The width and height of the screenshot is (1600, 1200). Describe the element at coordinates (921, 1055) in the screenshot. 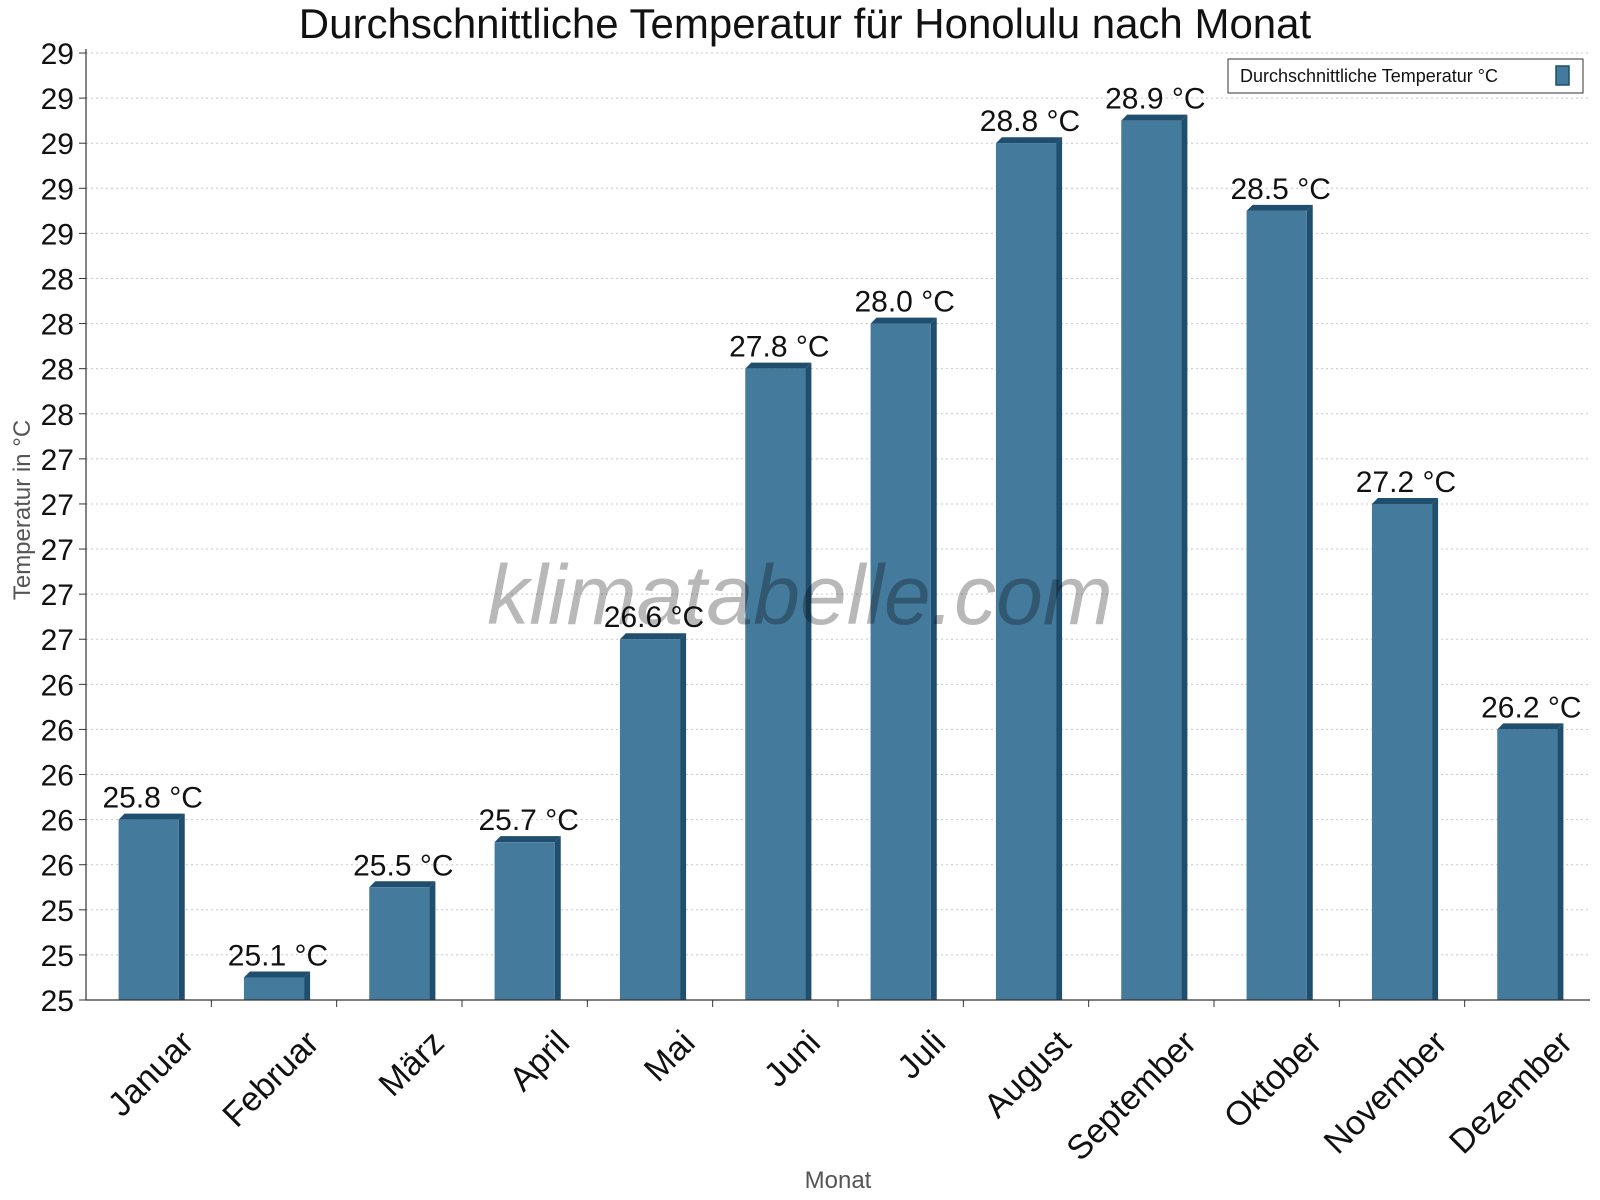

I see `x-tick-label: Juli` at that location.